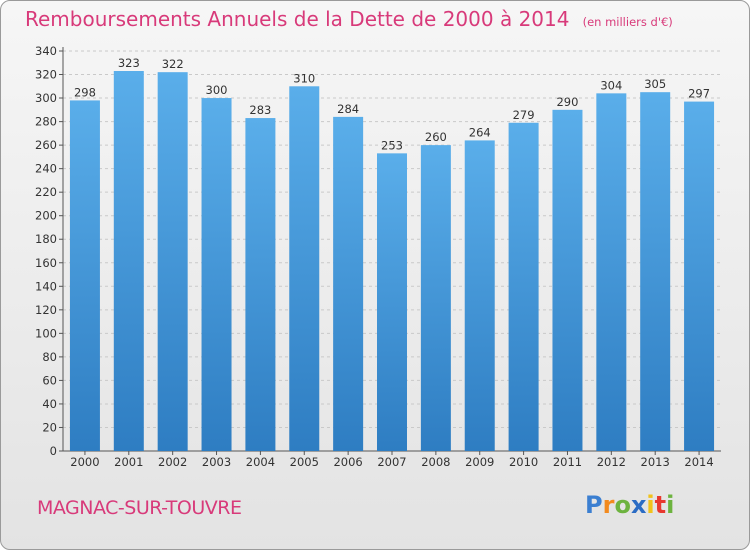  I want to click on y-tick-label: 200, so click(46, 216).